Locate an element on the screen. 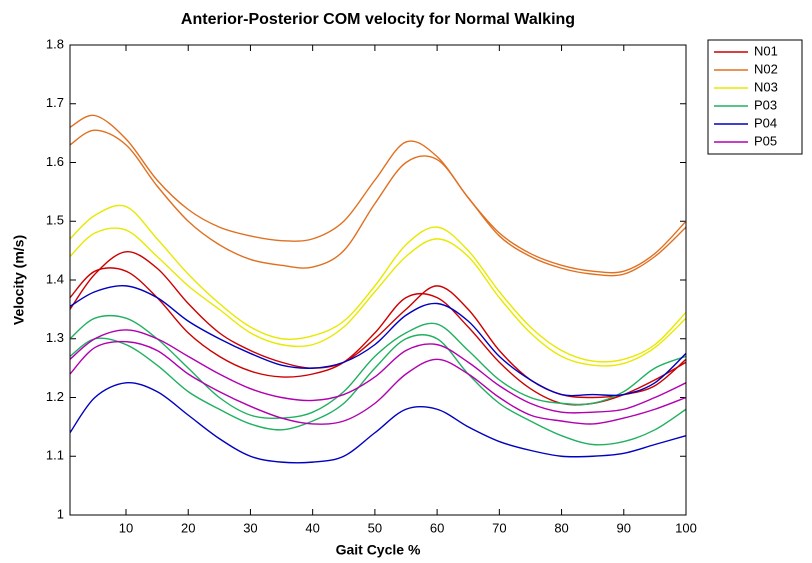  x-tick-label: 10 is located at coordinates (126, 527).